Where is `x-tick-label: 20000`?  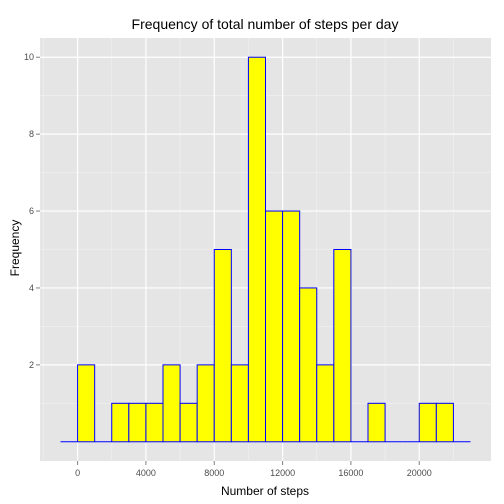 x-tick-label: 20000 is located at coordinates (419, 473).